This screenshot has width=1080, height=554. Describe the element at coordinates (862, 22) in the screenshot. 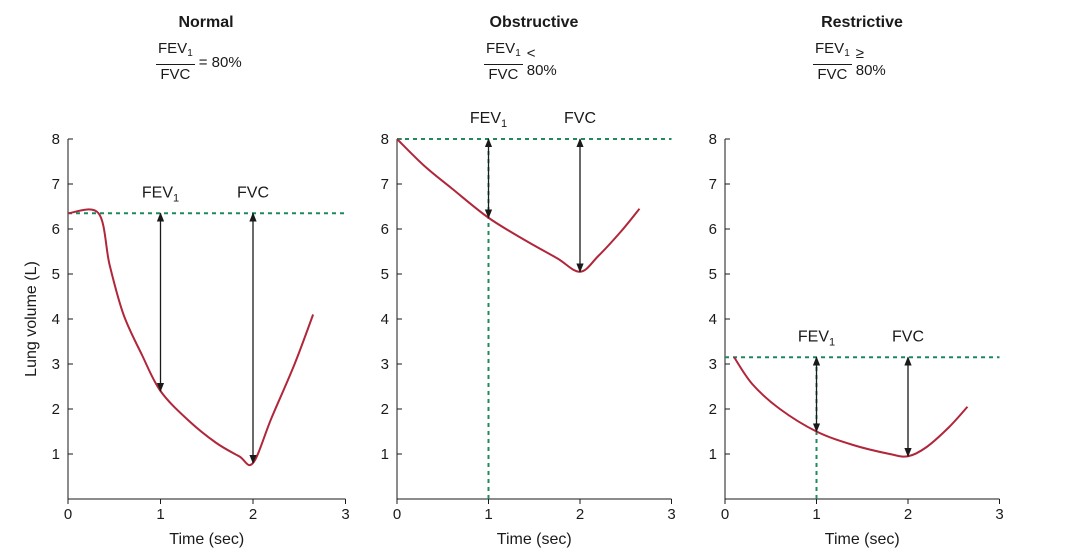

I see `chart-title: Restrictive` at that location.